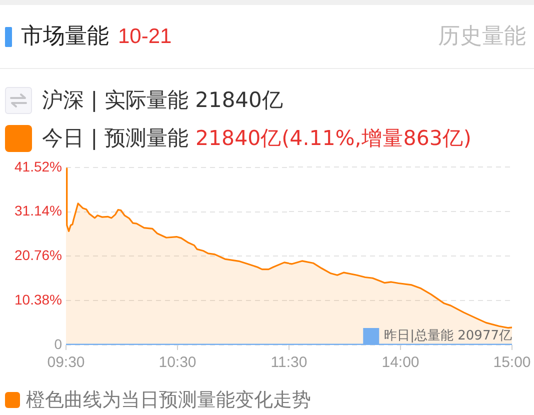  I want to click on legend-label: 今日 | 预测量能, so click(115, 138).